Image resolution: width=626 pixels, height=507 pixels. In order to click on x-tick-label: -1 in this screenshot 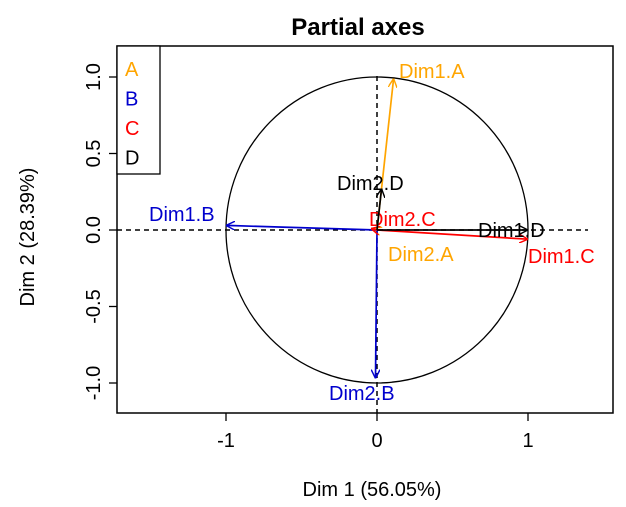, I will do `click(226, 441)`.